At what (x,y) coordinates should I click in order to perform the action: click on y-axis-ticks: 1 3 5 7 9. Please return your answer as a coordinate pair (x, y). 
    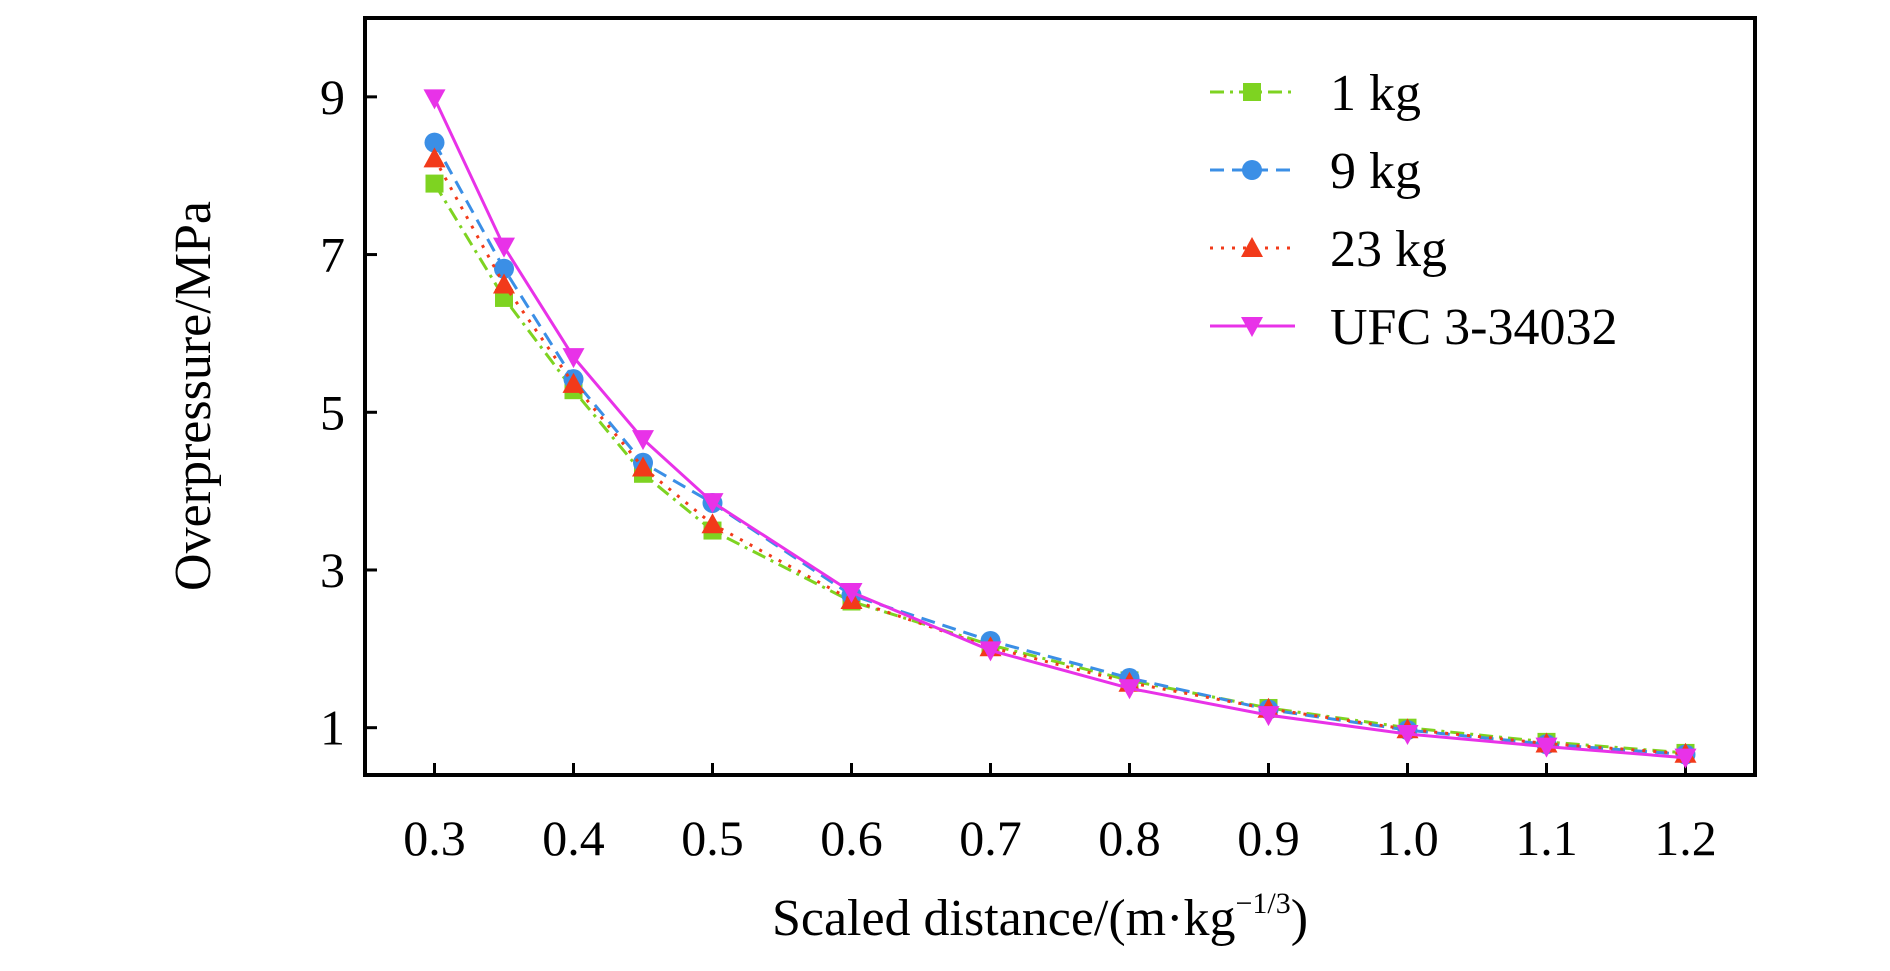
    Looking at the image, I should click on (348, 412).